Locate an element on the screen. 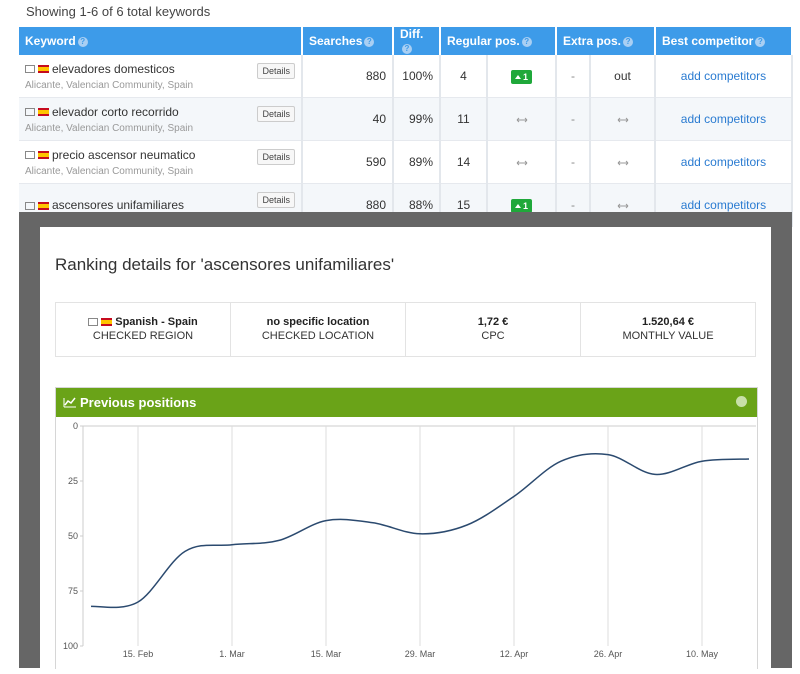  info-label: CHECKED LOCATION is located at coordinates (318, 336).